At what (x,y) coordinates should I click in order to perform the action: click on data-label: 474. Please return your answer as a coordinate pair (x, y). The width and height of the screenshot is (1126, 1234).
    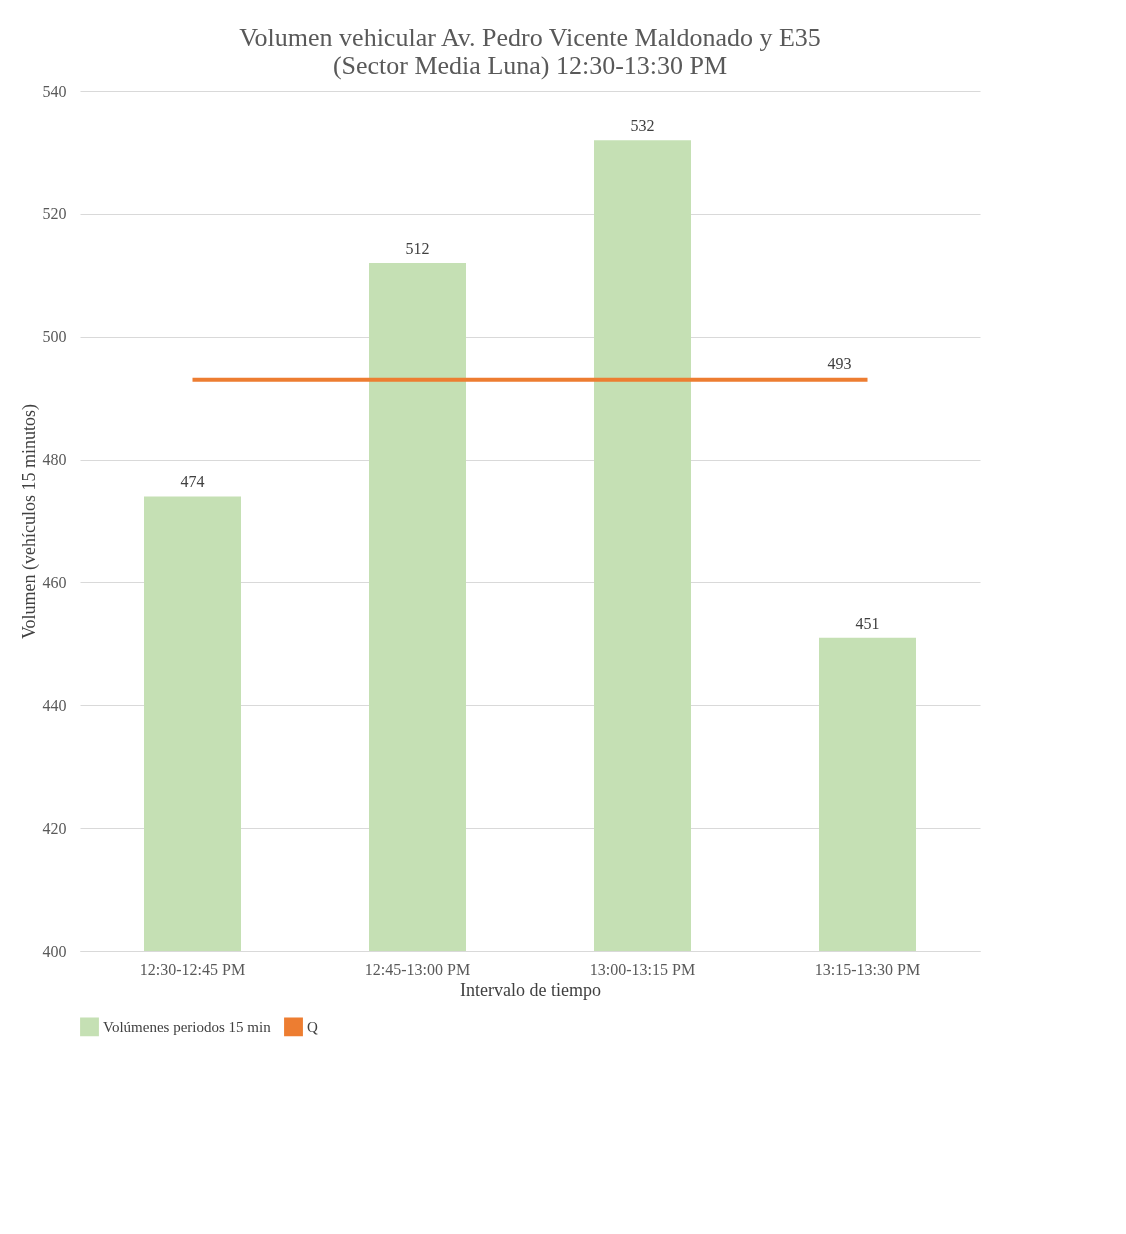
    Looking at the image, I should click on (192, 482).